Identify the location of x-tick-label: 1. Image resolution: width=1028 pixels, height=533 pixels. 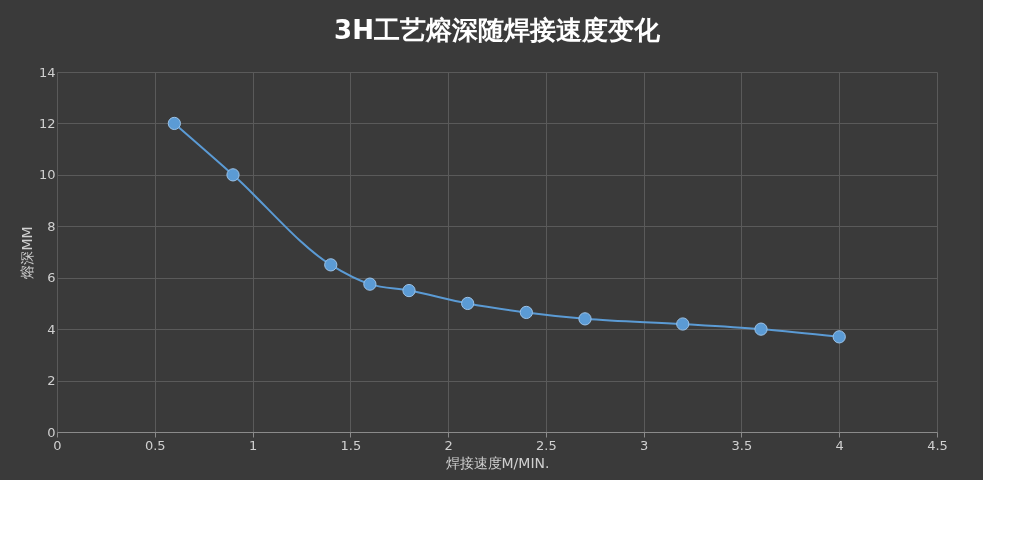
(253, 445).